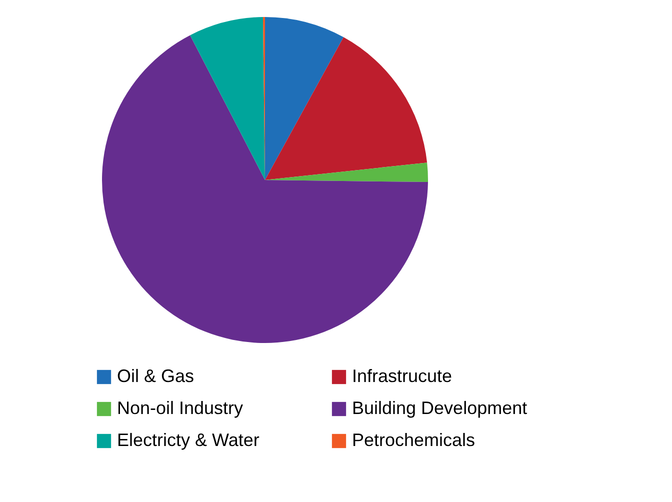 The width and height of the screenshot is (672, 502). Describe the element at coordinates (155, 376) in the screenshot. I see `legend-label: Oil & Gas` at that location.